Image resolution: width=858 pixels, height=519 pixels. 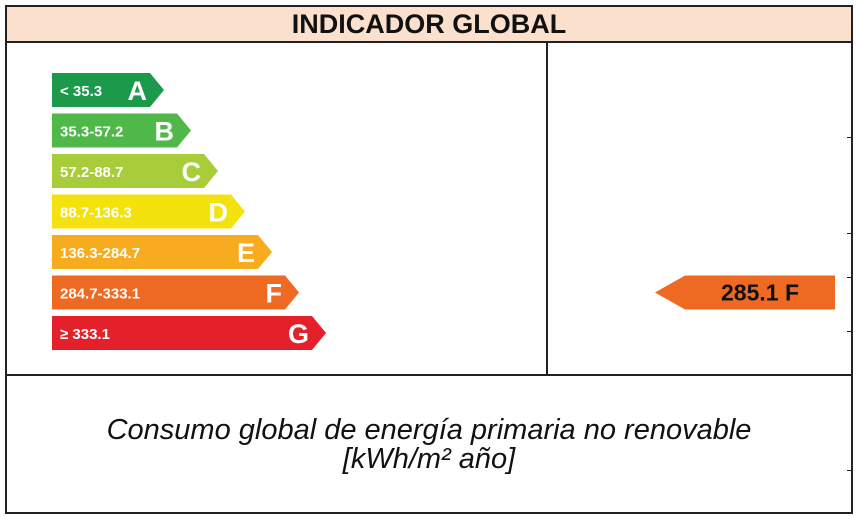 What do you see at coordinates (274, 294) in the screenshot?
I see `rating-letter-label: F` at bounding box center [274, 294].